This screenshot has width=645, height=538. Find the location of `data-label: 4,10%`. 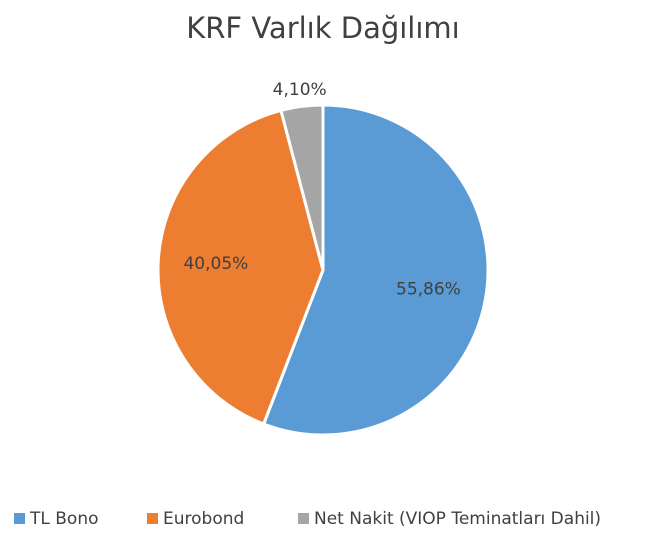

data-label: 4,10% is located at coordinates (300, 90).